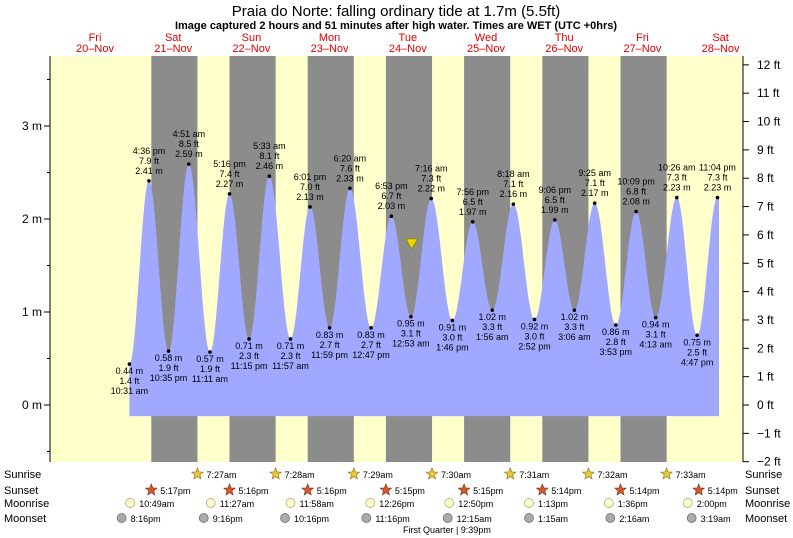 The image size is (793, 538). Describe the element at coordinates (249, 356) in the screenshot. I see `low-tide-feet-label: 2.3 ft` at that location.